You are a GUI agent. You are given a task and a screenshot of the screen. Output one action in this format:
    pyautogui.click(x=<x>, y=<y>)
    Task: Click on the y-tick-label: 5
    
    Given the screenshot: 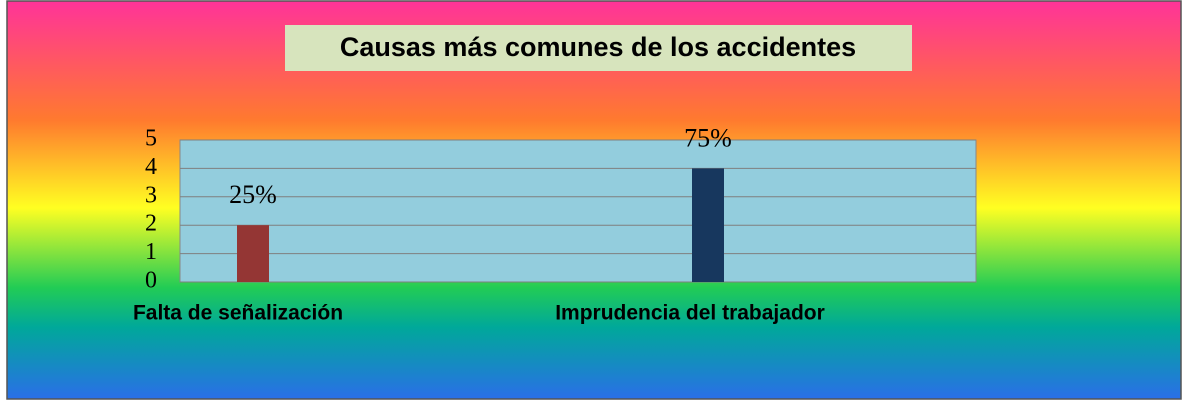 What is the action you would take?
    pyautogui.click(x=151, y=139)
    